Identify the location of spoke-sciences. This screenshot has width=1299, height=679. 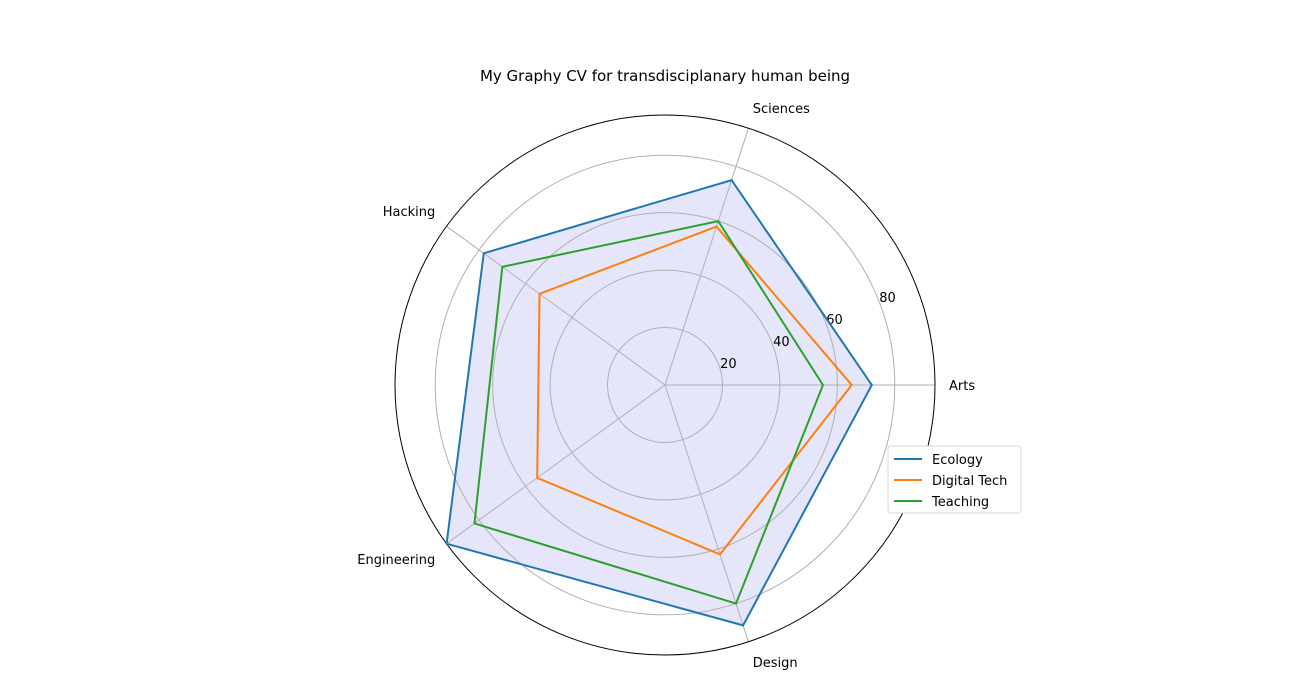
(706, 257).